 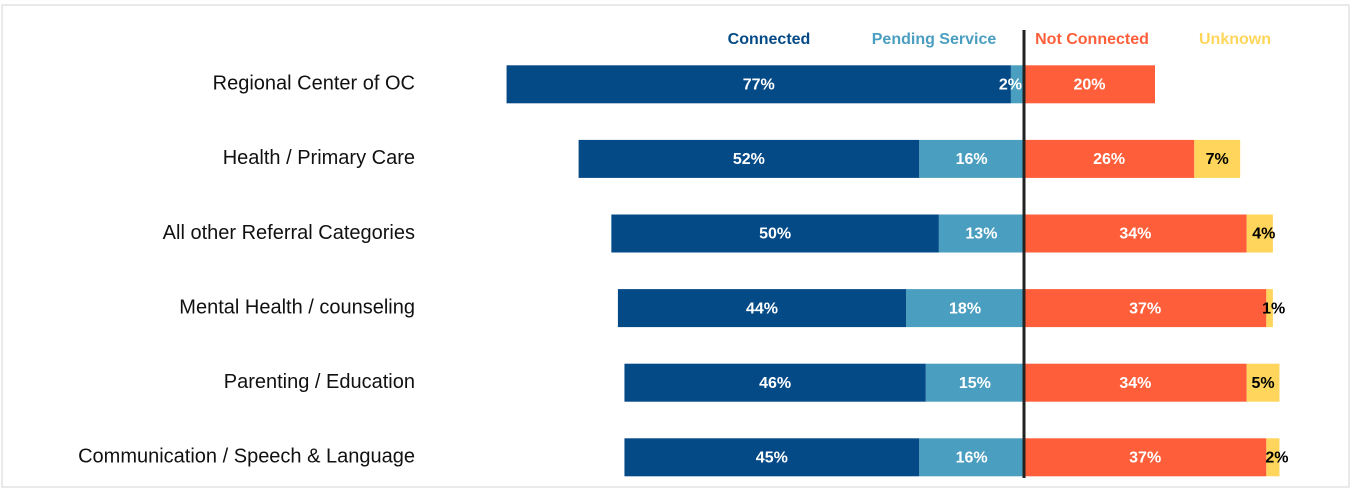 What do you see at coordinates (314, 84) in the screenshot?
I see `category-label: Regional Center of OC` at bounding box center [314, 84].